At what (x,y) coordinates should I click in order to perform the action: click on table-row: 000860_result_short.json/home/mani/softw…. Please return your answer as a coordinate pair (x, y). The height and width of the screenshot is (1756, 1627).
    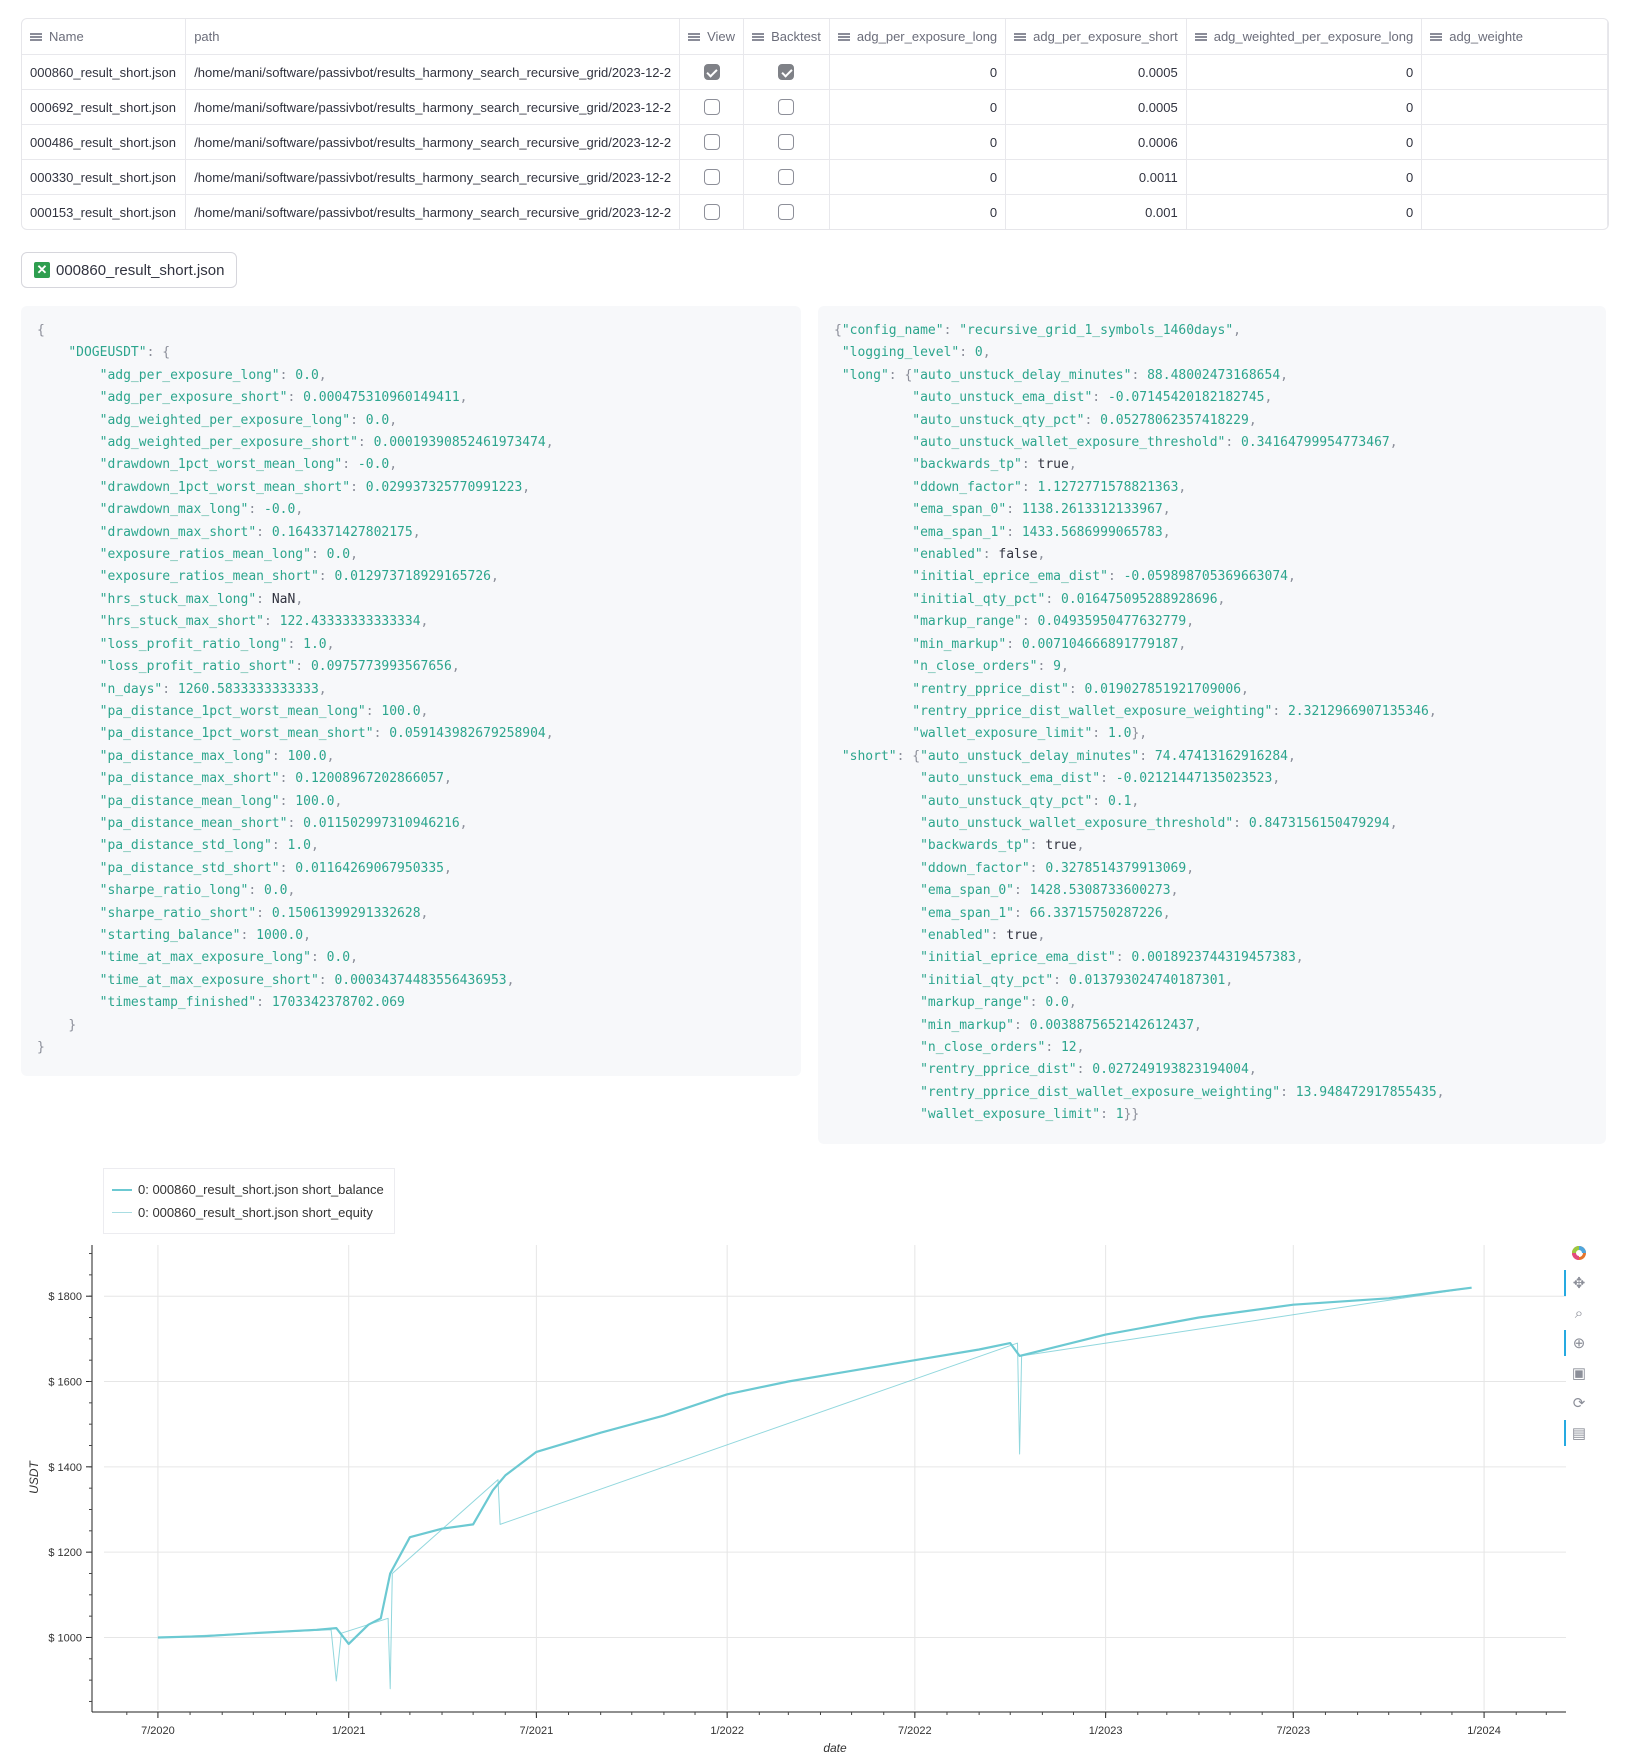
    Looking at the image, I should click on (815, 72).